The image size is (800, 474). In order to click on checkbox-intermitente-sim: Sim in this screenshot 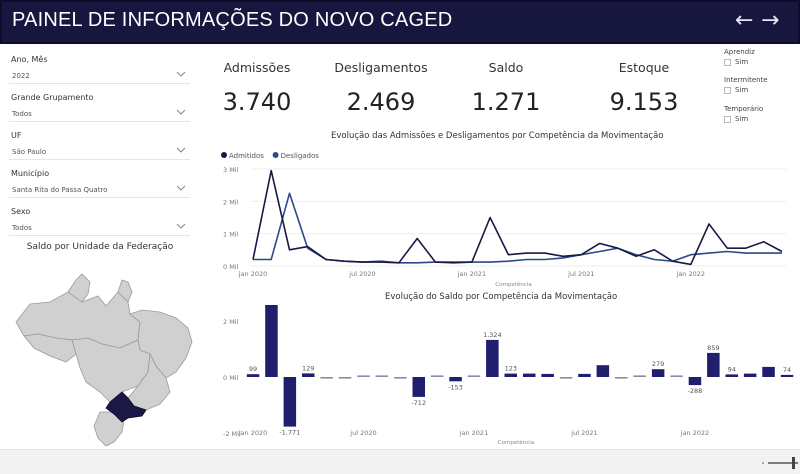, I will do `click(746, 90)`.